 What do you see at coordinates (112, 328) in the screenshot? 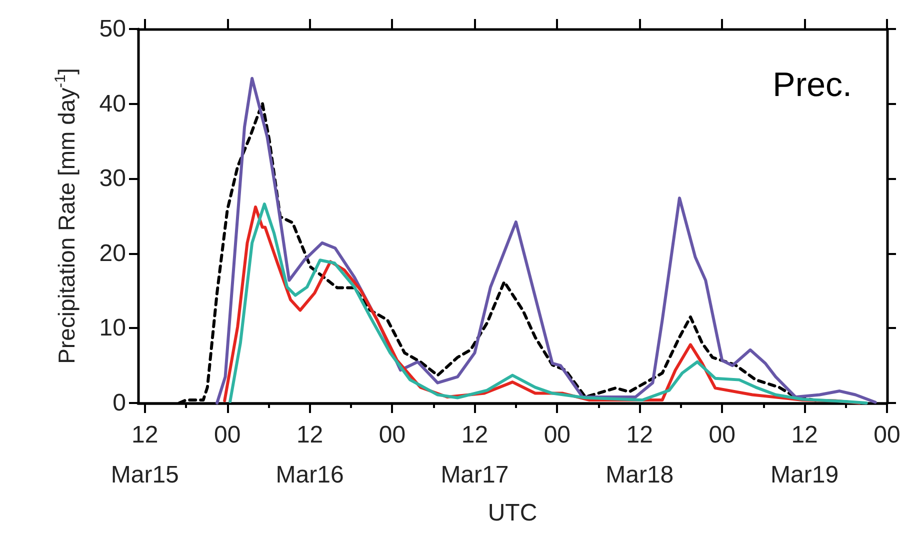
I see `y-tick-label: 10` at bounding box center [112, 328].